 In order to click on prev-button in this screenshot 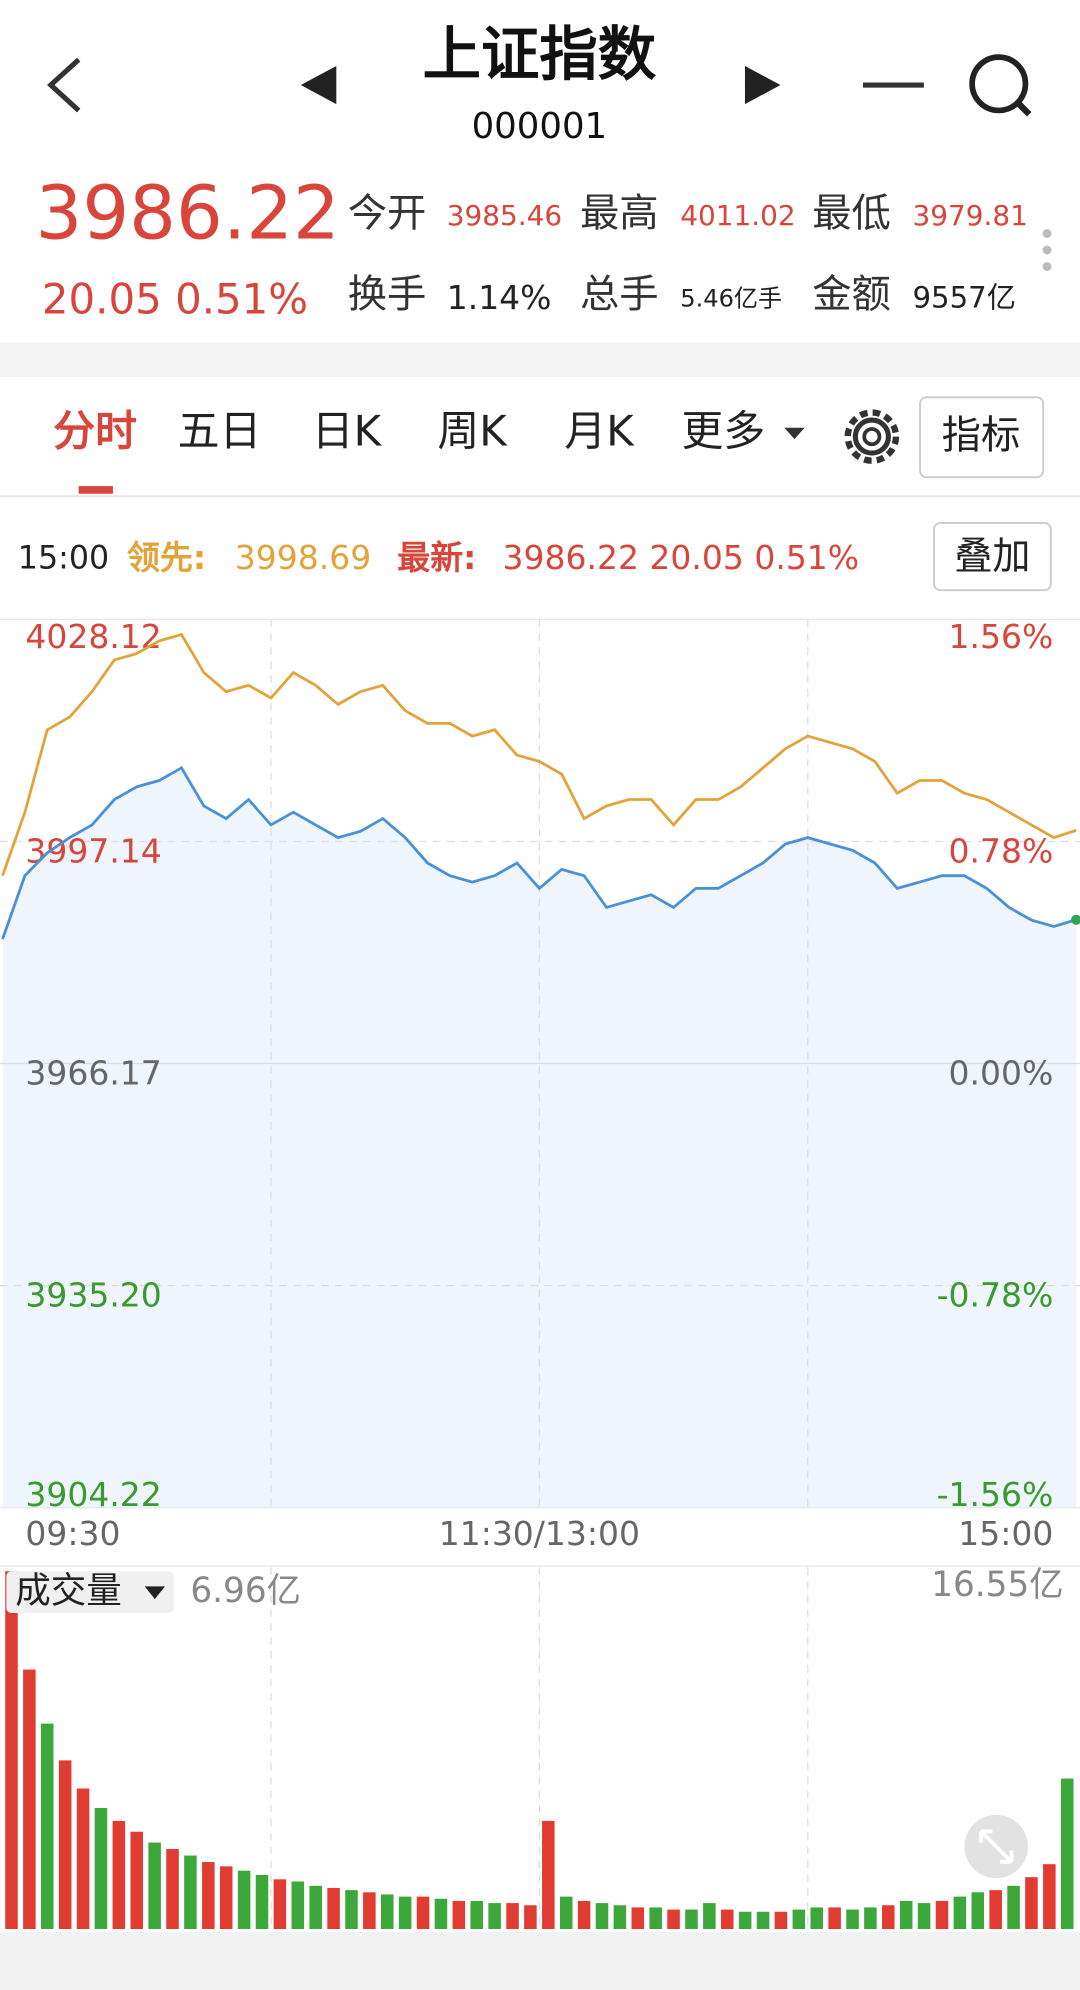, I will do `click(318, 85)`.